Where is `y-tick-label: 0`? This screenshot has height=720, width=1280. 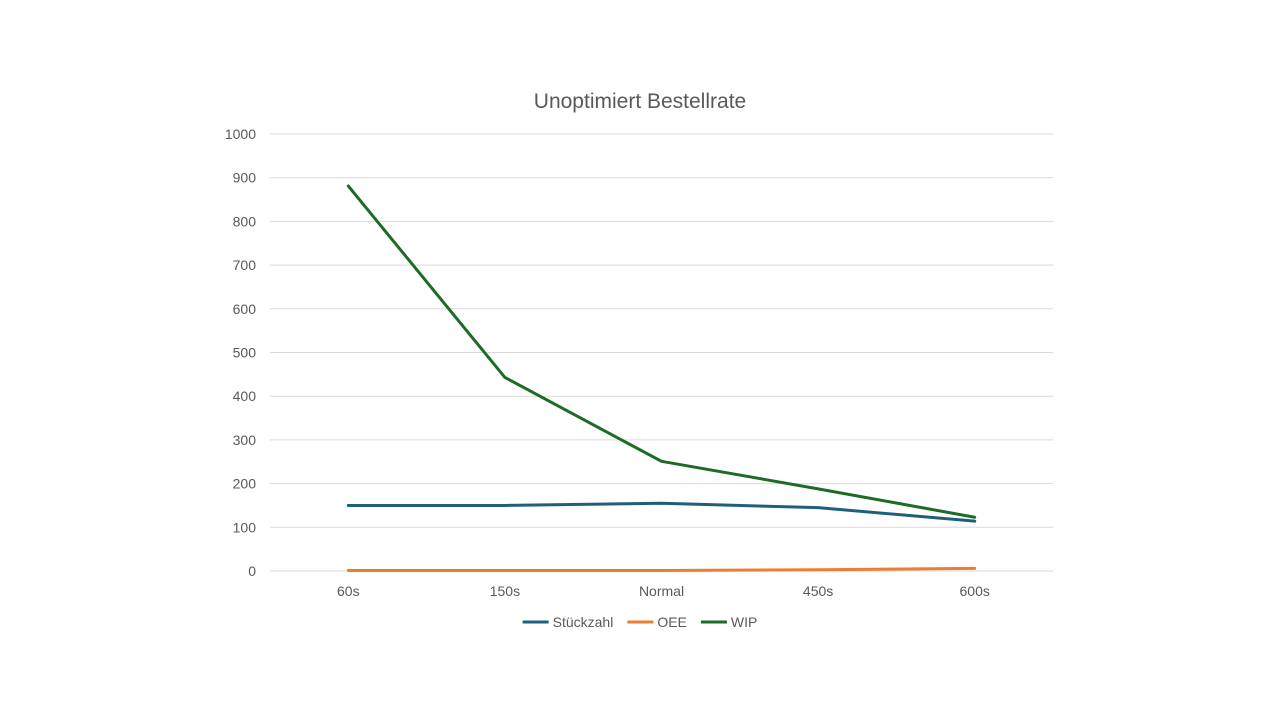 y-tick-label: 0 is located at coordinates (252, 571).